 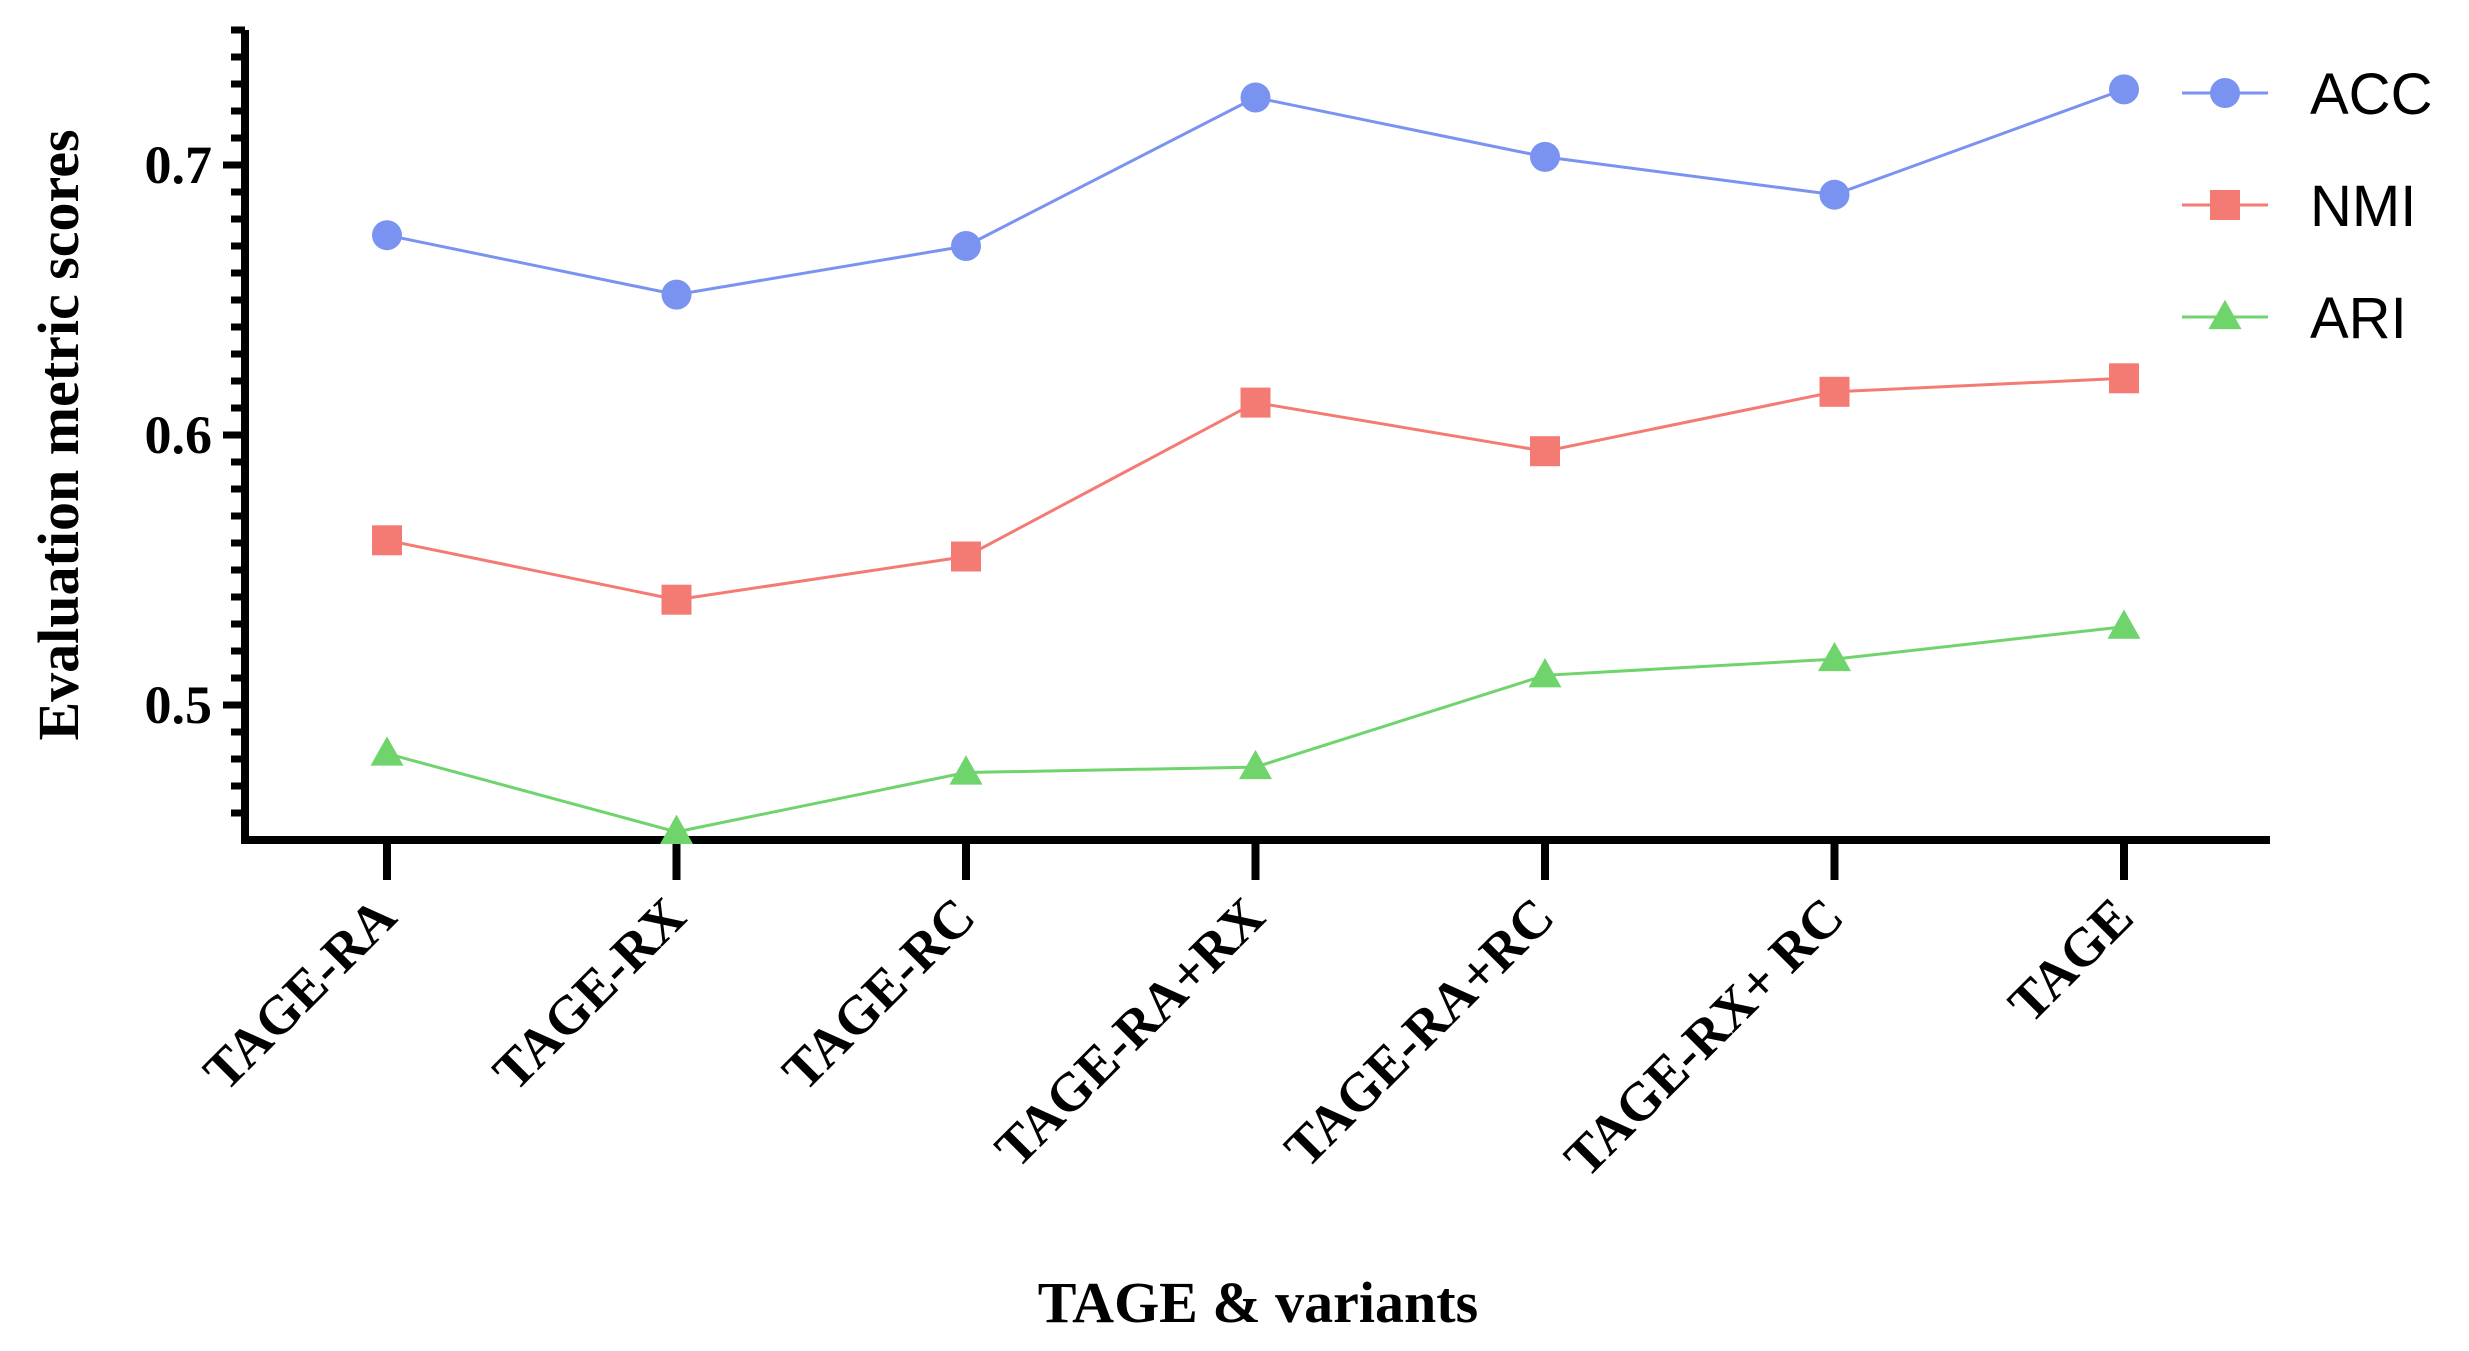 I want to click on y-ticks: 0.5 0.6 0.7, so click(x=195, y=421).